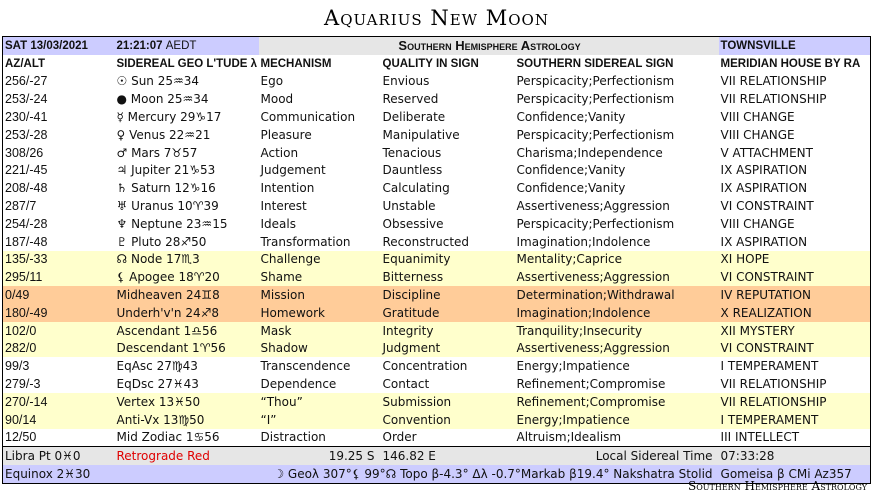 The height and width of the screenshot is (493, 873). What do you see at coordinates (417, 401) in the screenshot?
I see `cell-quality: Submission` at bounding box center [417, 401].